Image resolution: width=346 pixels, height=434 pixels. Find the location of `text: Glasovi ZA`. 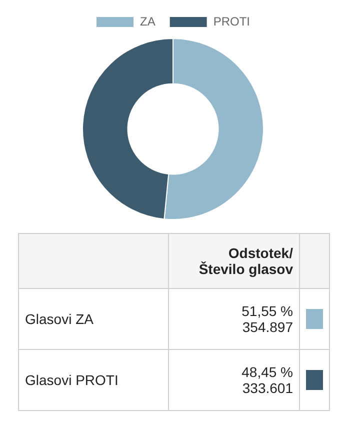

text: Glasovi ZA is located at coordinates (93, 319).